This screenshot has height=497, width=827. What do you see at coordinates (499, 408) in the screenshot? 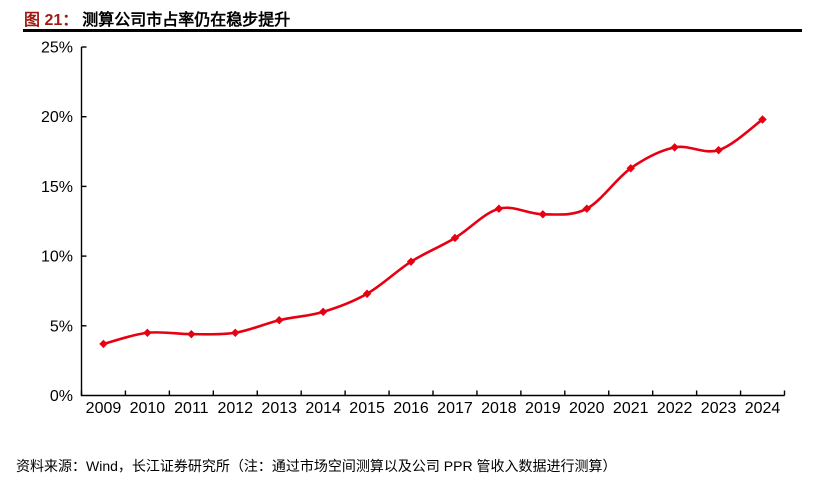
I see `x-tick-label: 2018` at bounding box center [499, 408].